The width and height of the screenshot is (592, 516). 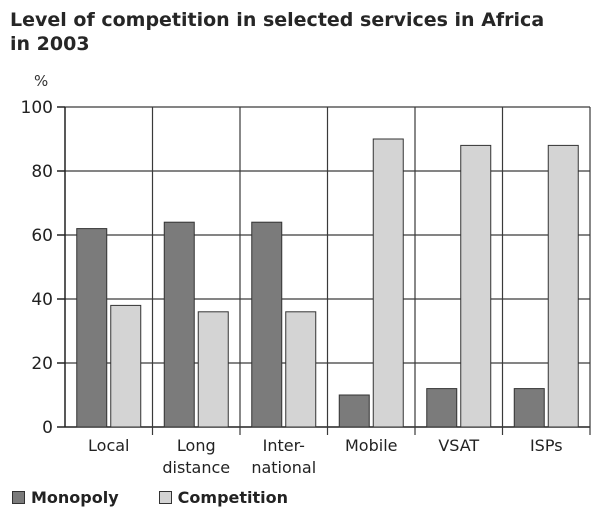 What do you see at coordinates (42, 172) in the screenshot?
I see `y-tick-label-80: 80` at bounding box center [42, 172].